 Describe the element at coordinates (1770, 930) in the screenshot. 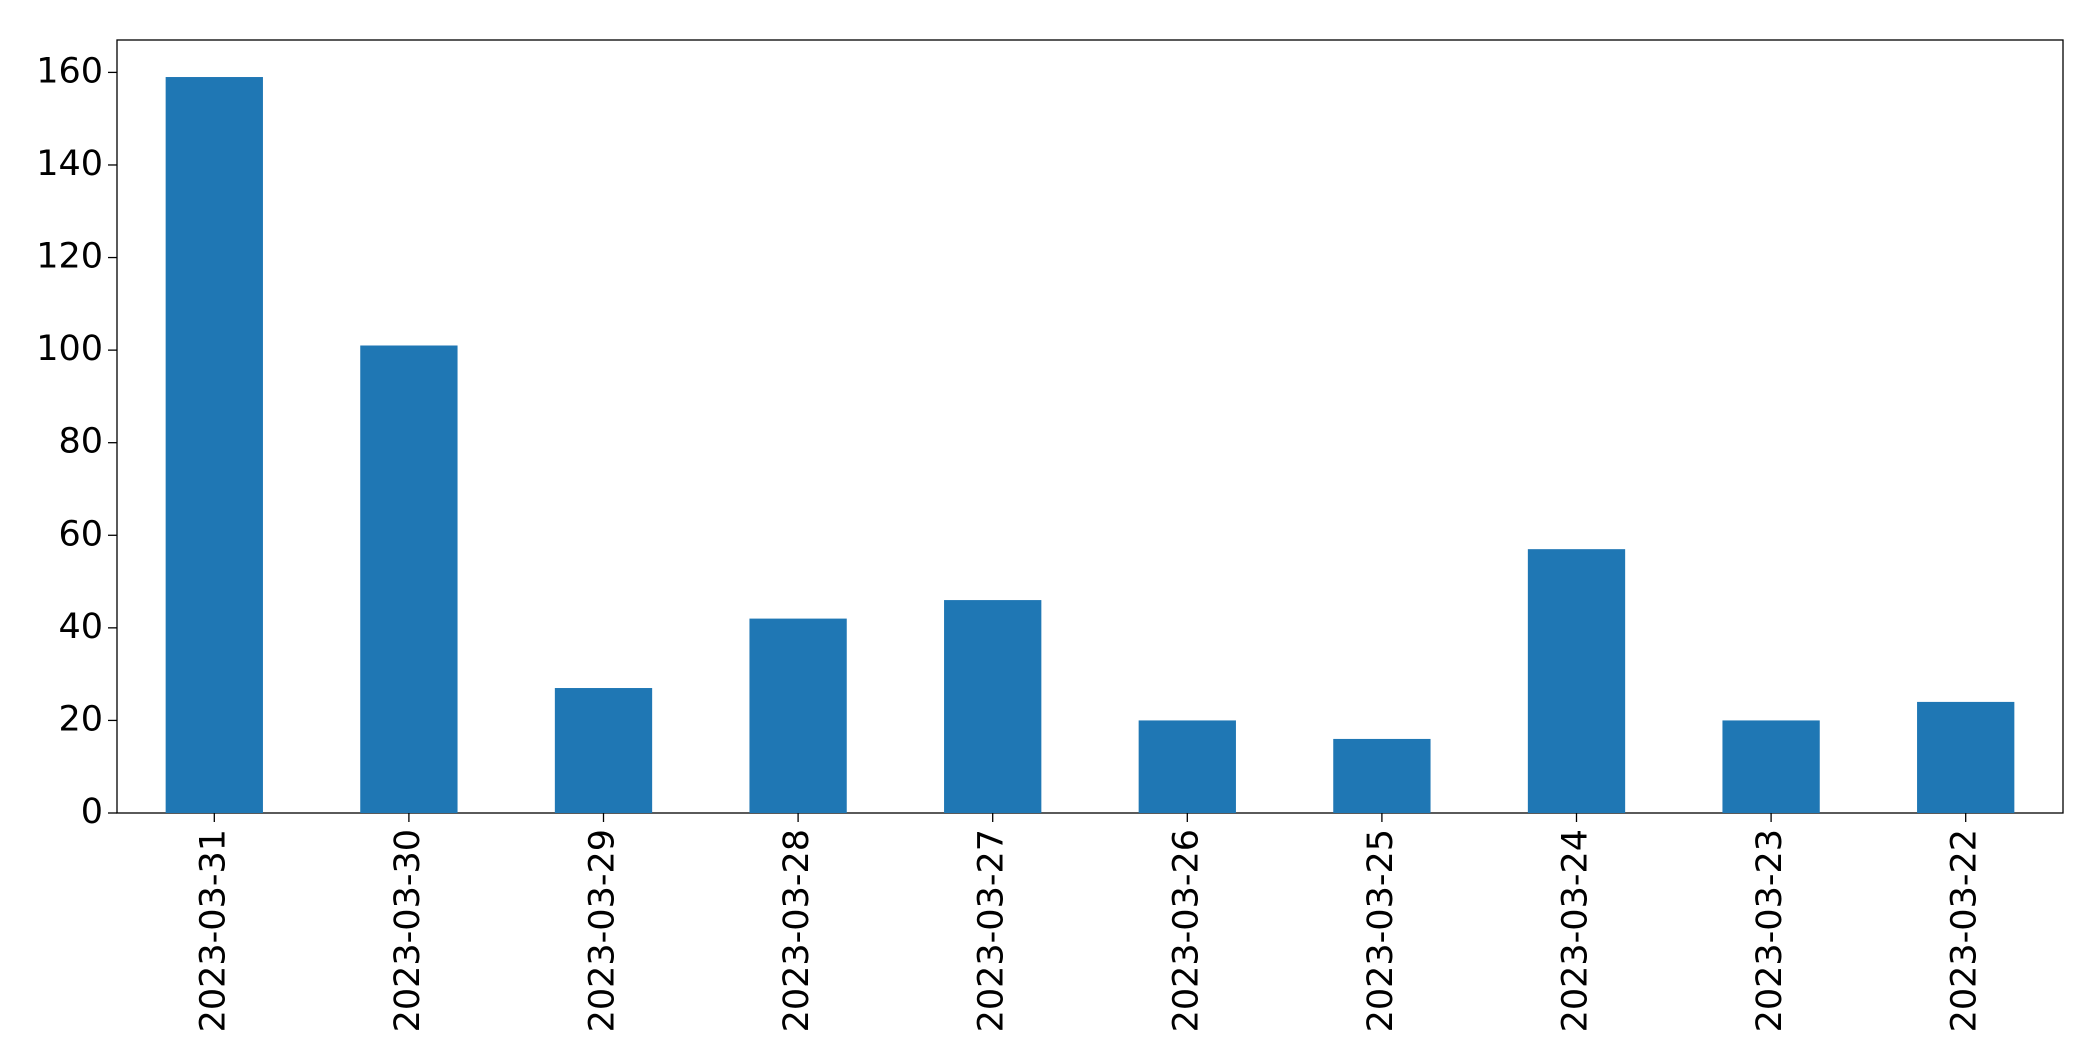

I see `x-tick-label: 2023-03-23` at that location.